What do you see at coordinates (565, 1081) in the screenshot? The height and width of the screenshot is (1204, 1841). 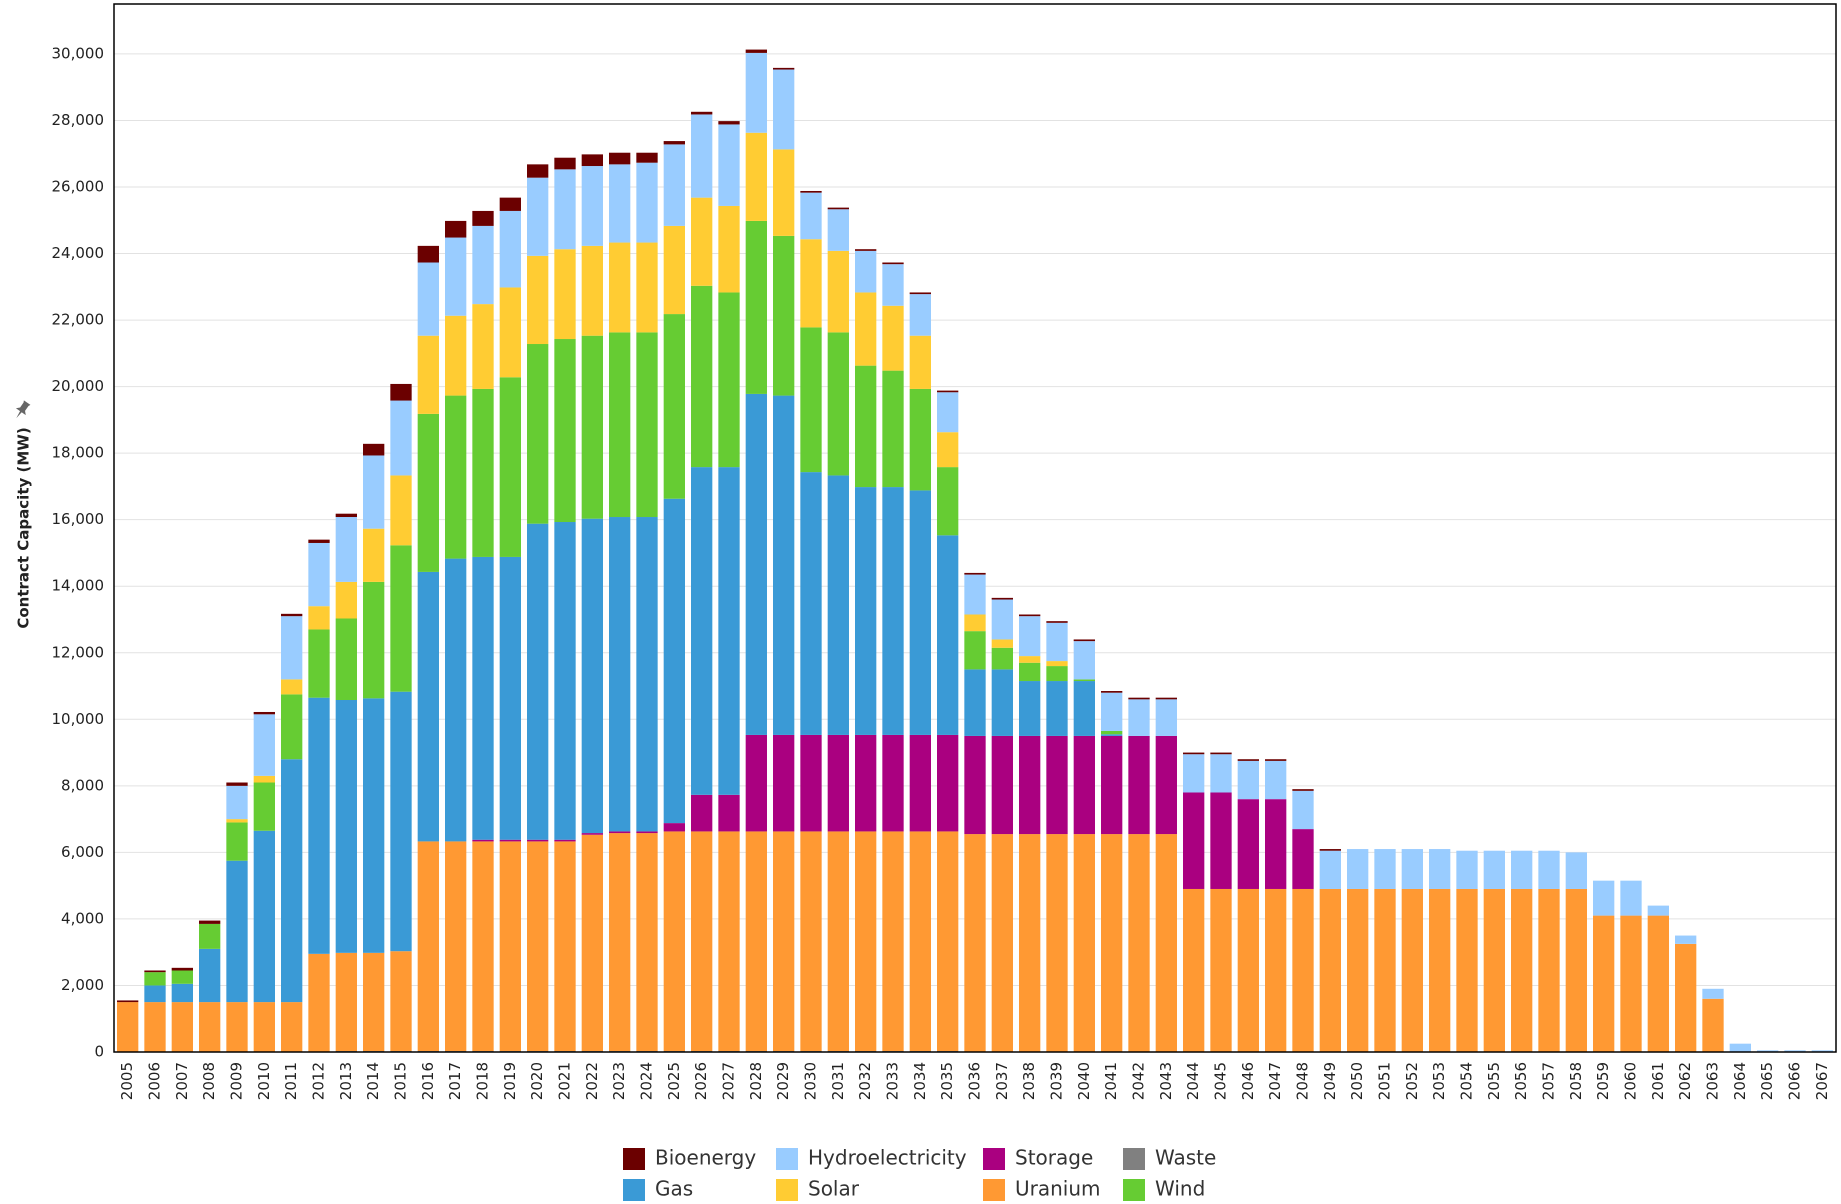 I see `x-tick-label: 2021` at bounding box center [565, 1081].